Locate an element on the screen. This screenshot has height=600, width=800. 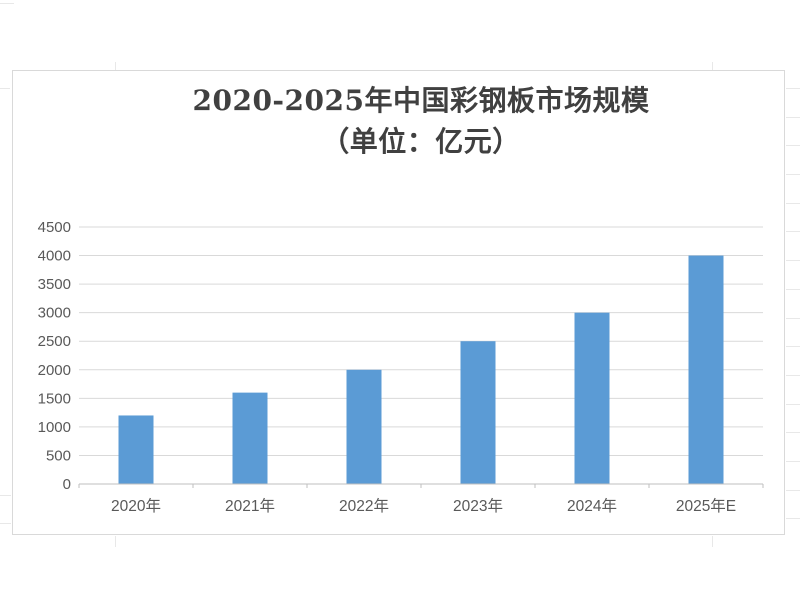
bar-2025年E is located at coordinates (706, 369).